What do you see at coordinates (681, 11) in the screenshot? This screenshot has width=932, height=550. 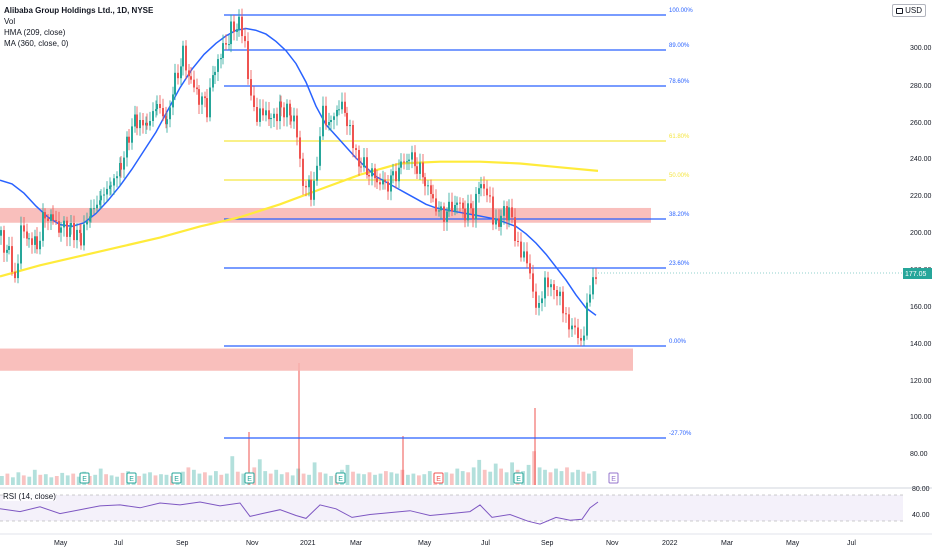 I see `fib-level-label: 100.00%` at bounding box center [681, 11].